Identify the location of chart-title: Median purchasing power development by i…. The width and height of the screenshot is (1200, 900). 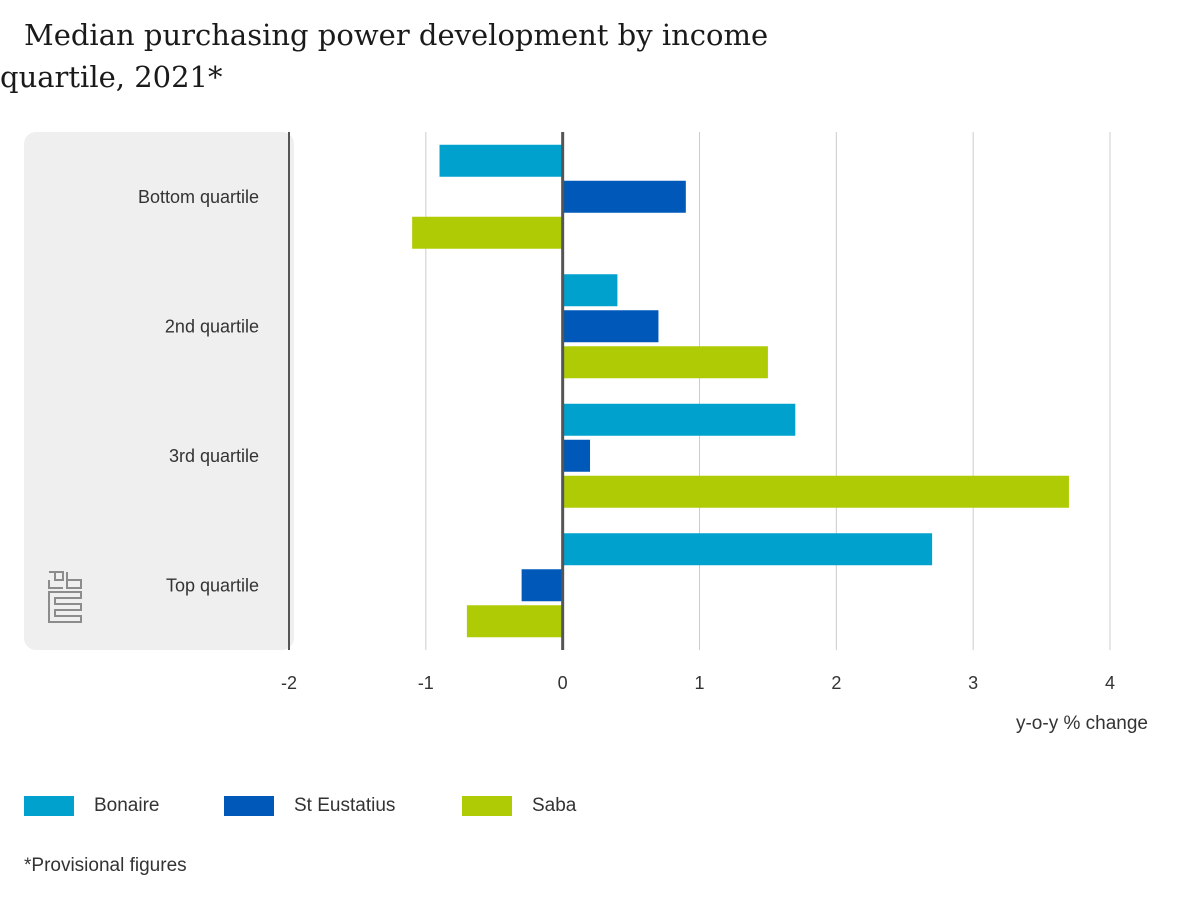
(384, 56).